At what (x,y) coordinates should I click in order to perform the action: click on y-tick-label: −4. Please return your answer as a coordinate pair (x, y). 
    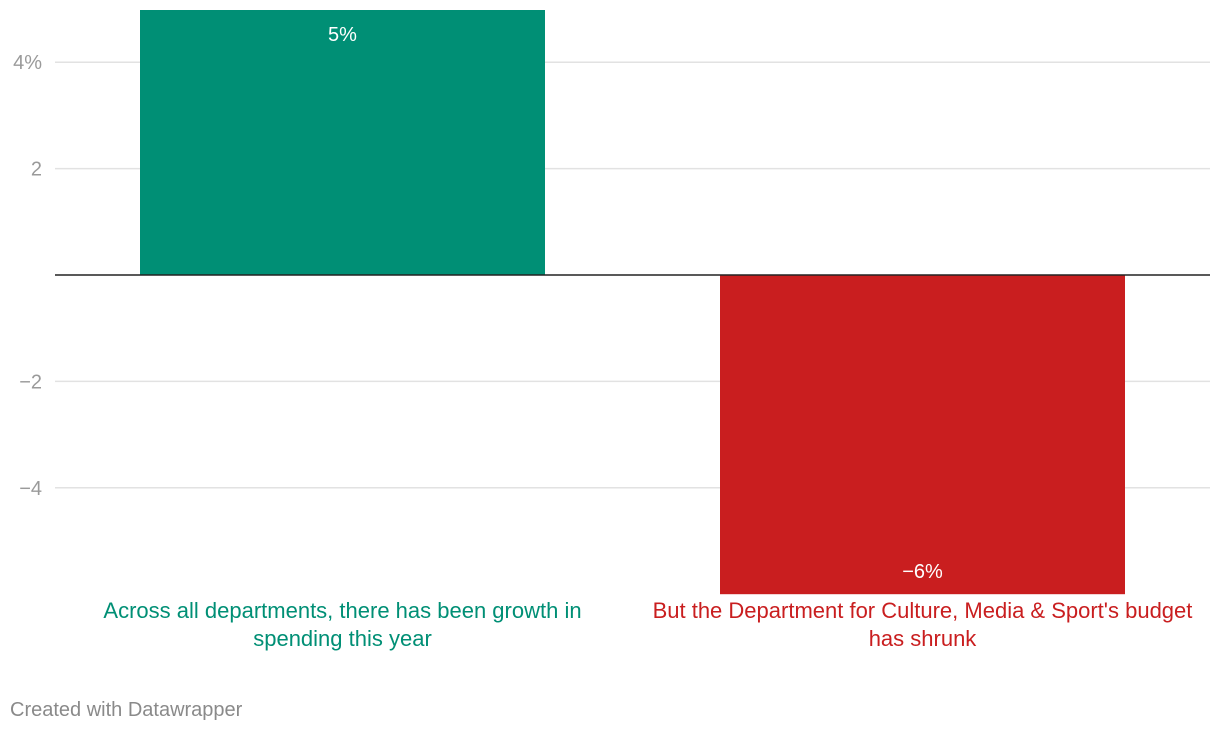
    Looking at the image, I should click on (30, 489).